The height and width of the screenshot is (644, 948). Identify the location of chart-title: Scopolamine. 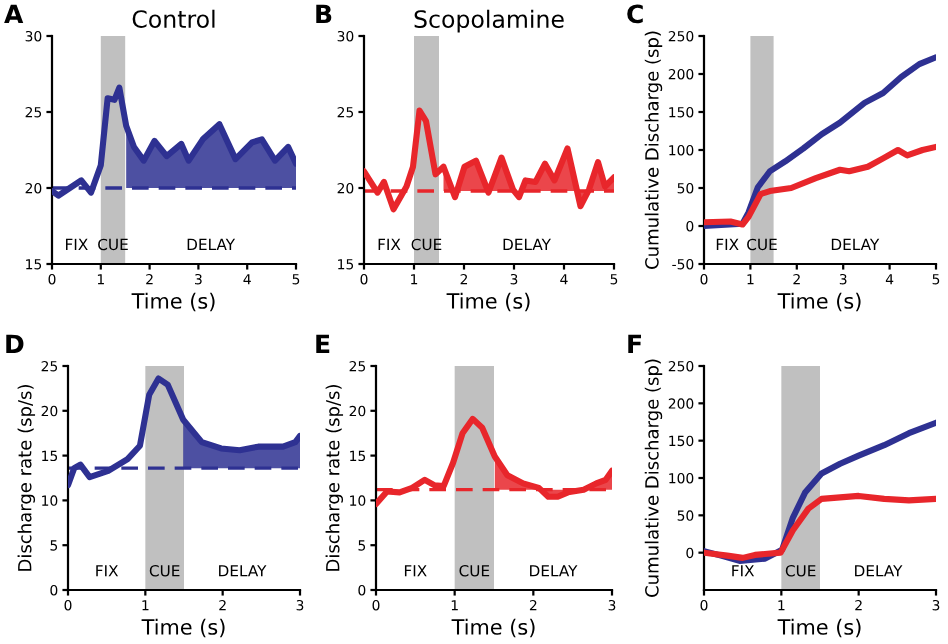
(489, 21).